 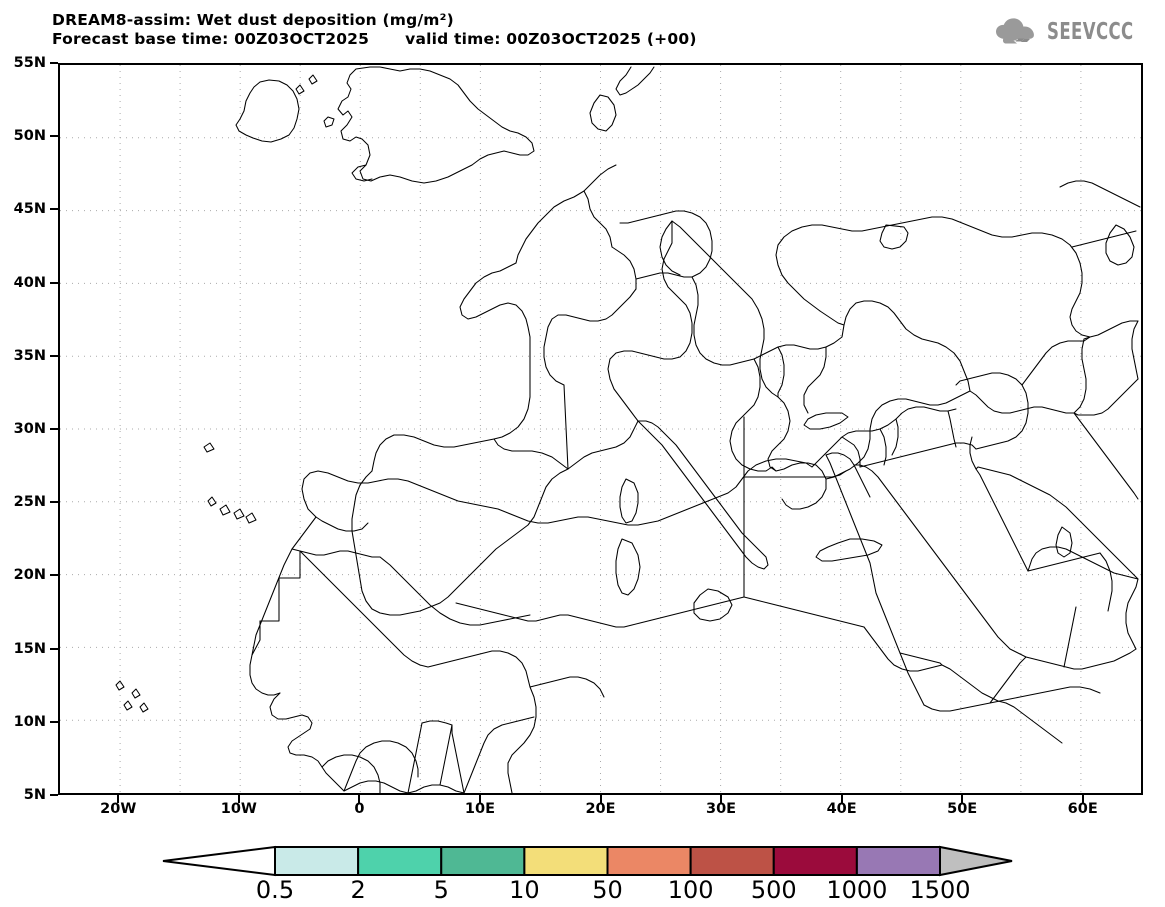 I want to click on valid-time: valid time: 00Z03OCT2025 (+00), so click(x=551, y=39).